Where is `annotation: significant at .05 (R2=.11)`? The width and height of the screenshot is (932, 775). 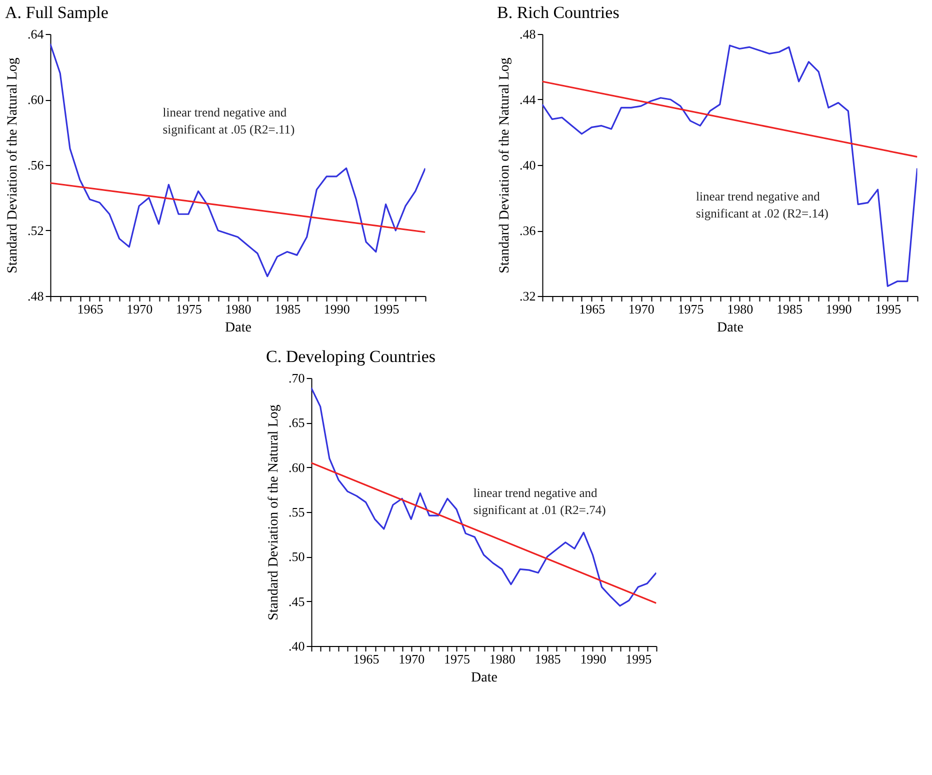
annotation: significant at .05 (R2=.11) is located at coordinates (228, 129).